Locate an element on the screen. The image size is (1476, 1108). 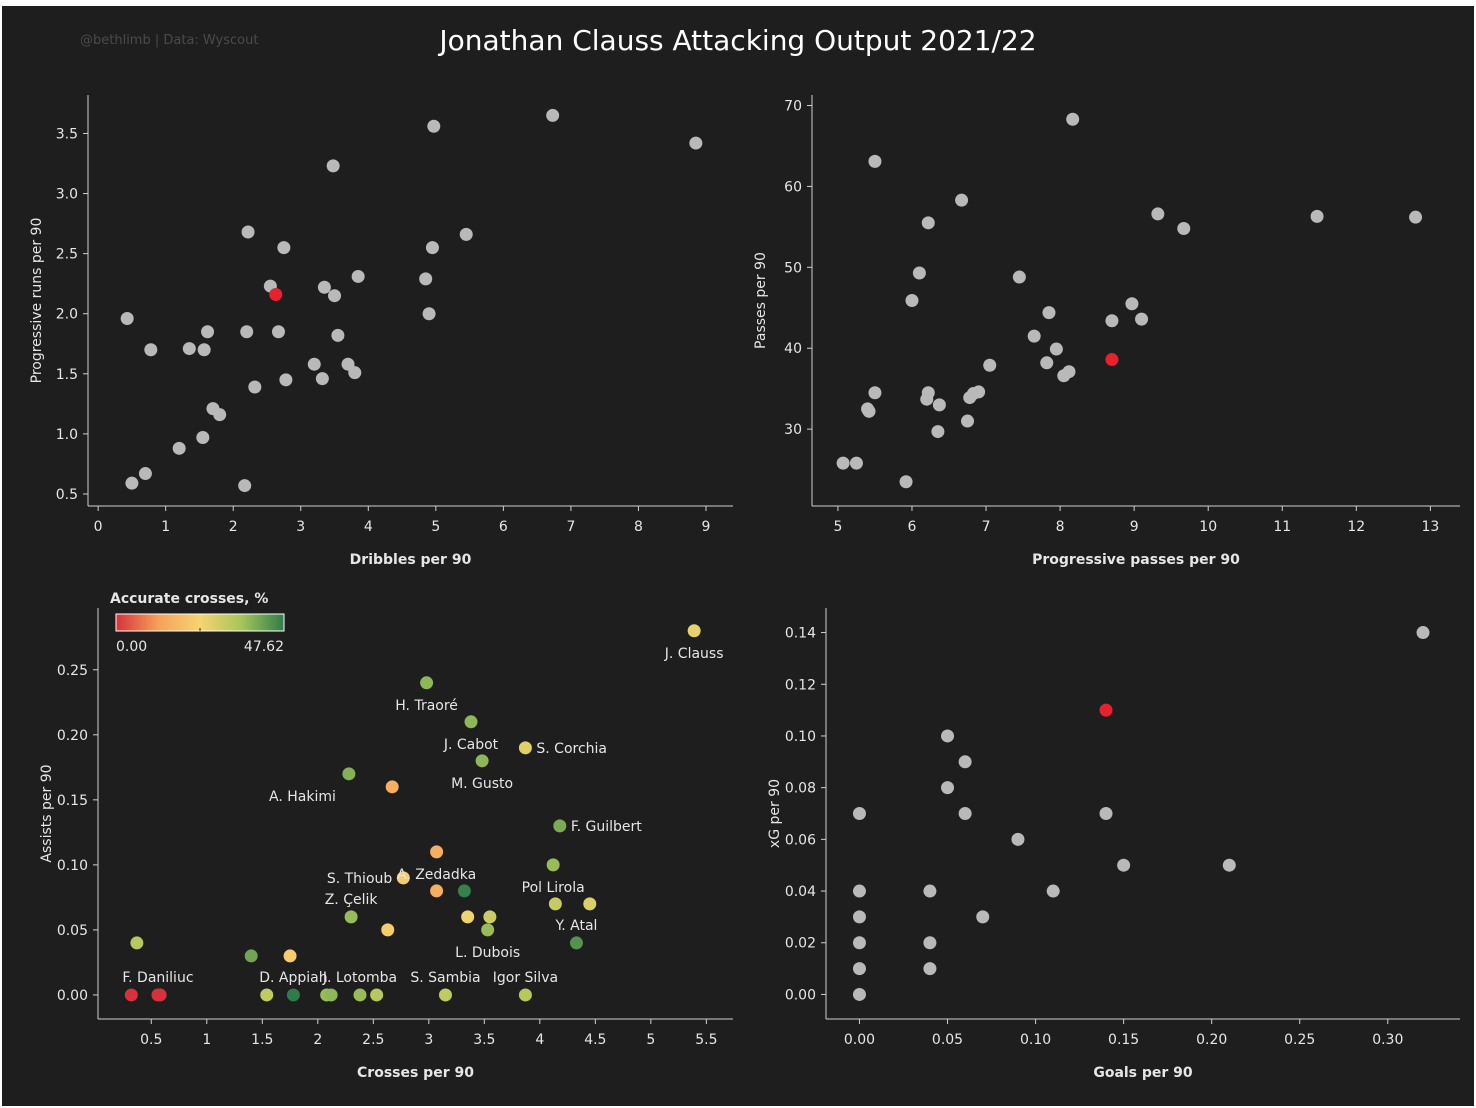
y-tick-label: 0.02 is located at coordinates (800, 944).